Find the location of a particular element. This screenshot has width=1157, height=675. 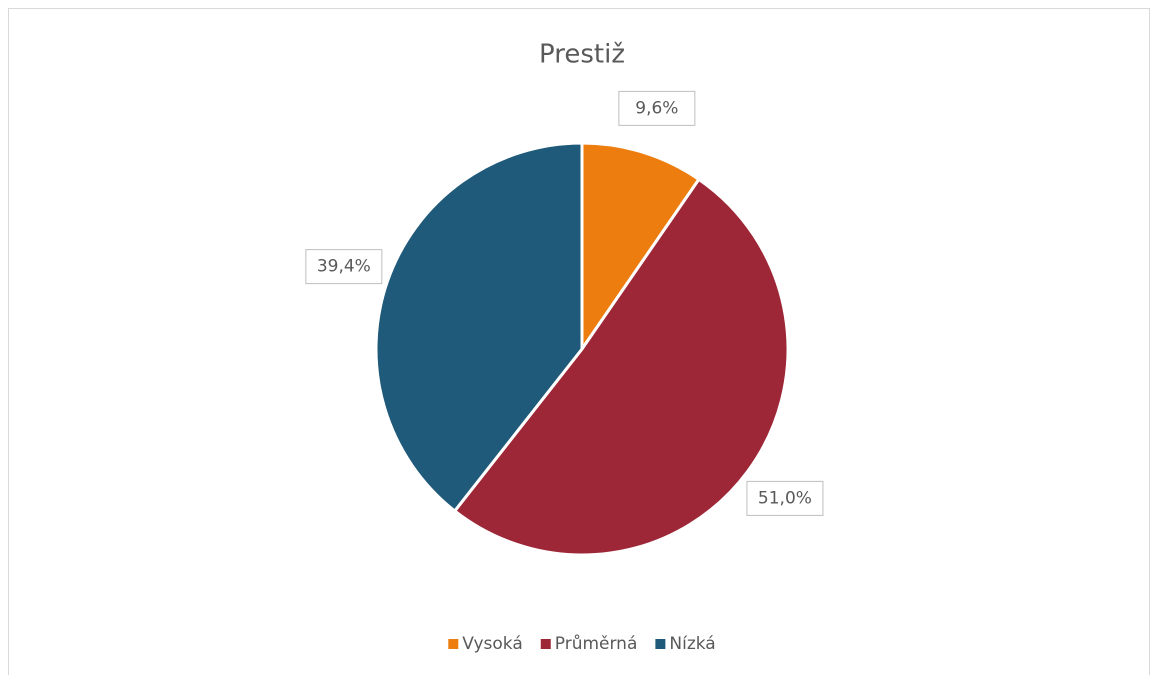

legend-label: Vysoká is located at coordinates (492, 644).